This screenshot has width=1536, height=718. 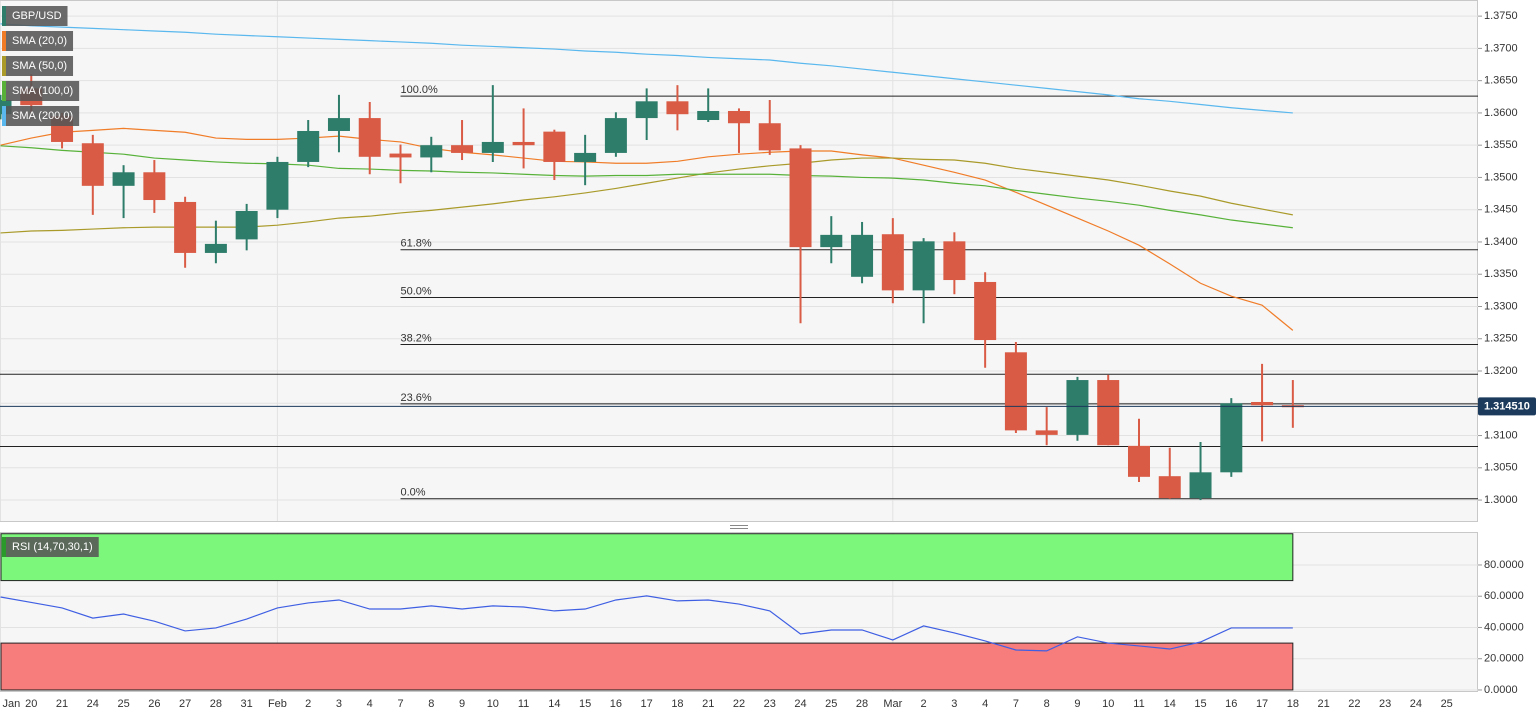 I want to click on legend-text: SMA (20,0), so click(x=39, y=41).